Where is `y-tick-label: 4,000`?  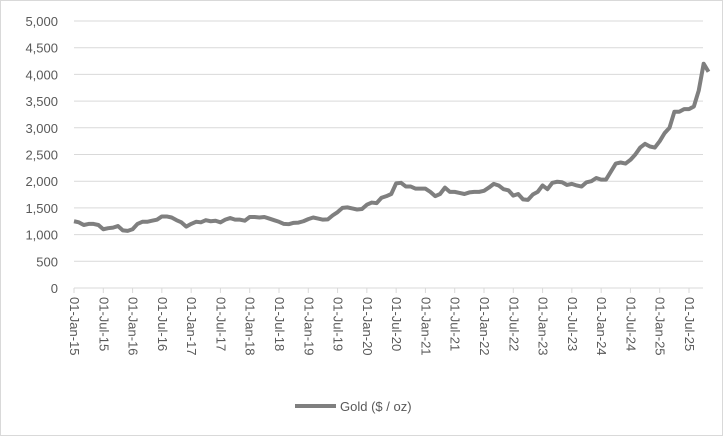 y-tick-label: 4,000 is located at coordinates (41, 74).